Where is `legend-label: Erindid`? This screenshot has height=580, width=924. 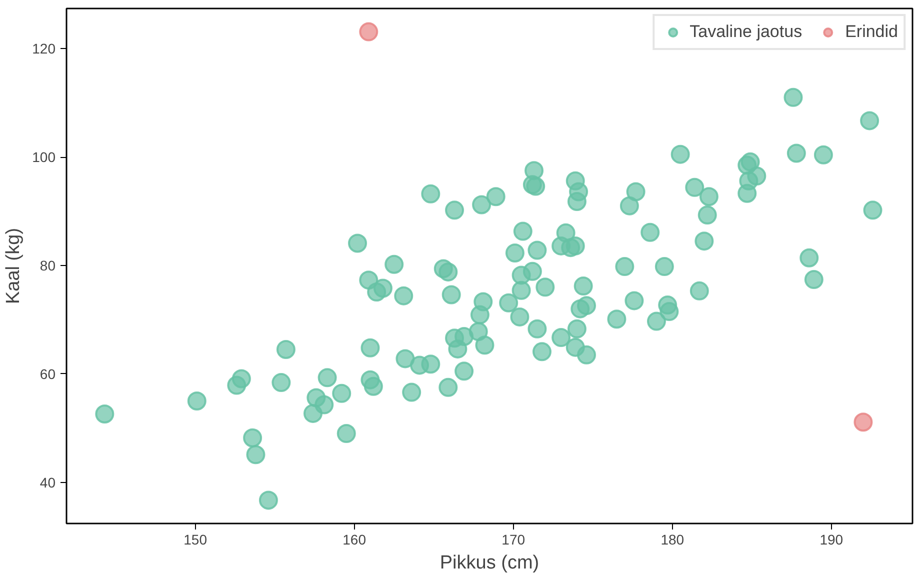
legend-label: Erindid is located at coordinates (871, 32).